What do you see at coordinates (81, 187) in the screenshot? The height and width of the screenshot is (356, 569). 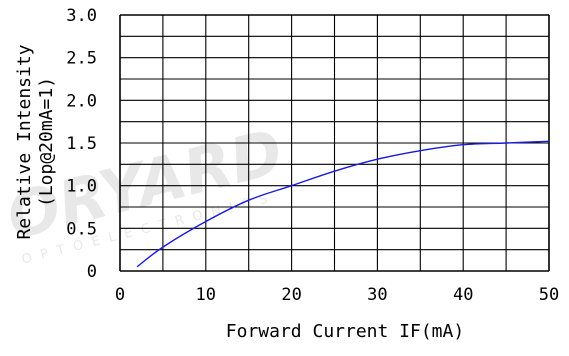 I see `y-tick-label: 1.0` at bounding box center [81, 187].